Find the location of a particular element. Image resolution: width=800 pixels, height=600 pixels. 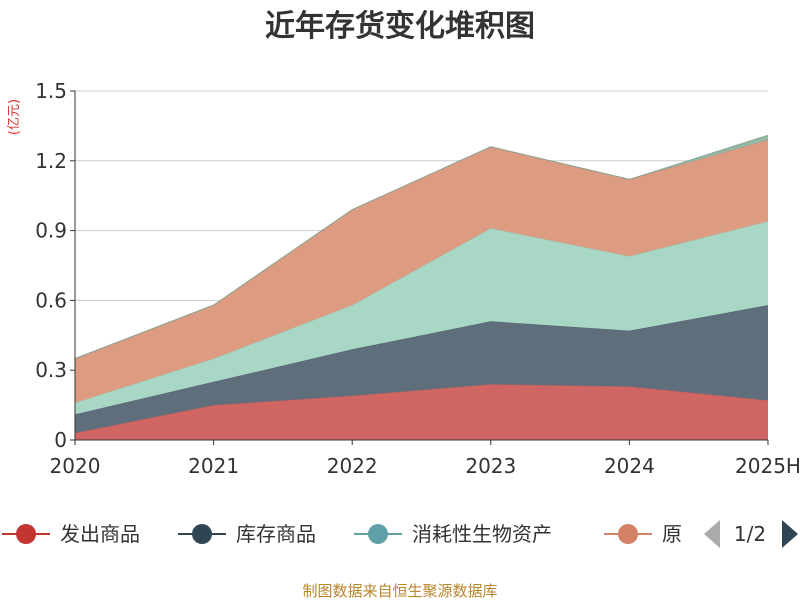

legend-item-2: 库存商品 is located at coordinates (247, 534).